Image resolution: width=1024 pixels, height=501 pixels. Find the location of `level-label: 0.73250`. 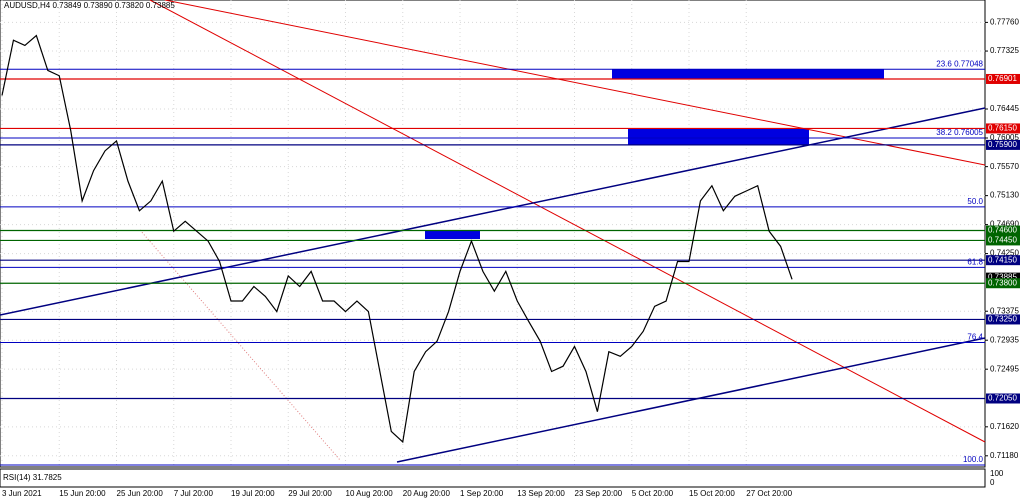

level-label: 0.73250 is located at coordinates (1002, 319).